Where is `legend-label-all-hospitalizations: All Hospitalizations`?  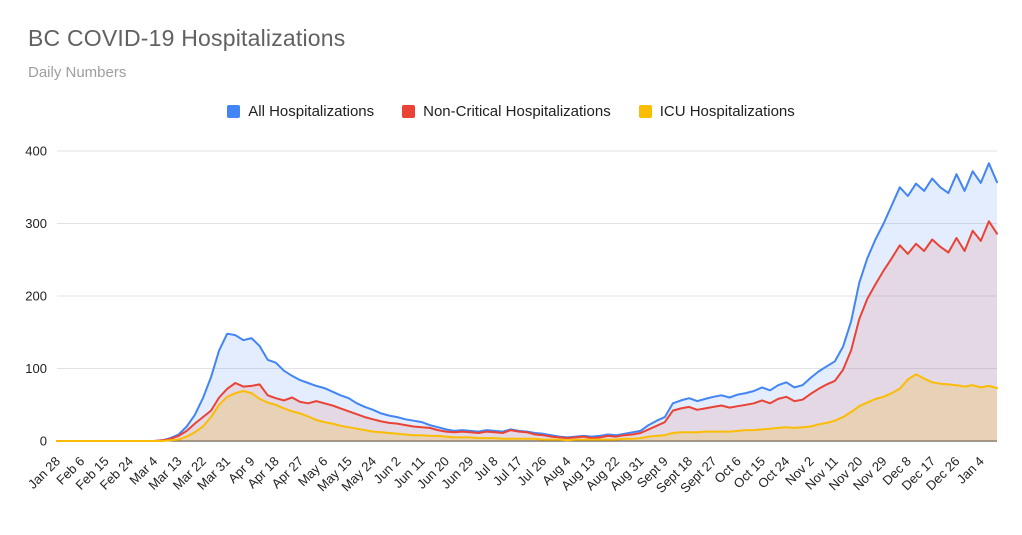
legend-label-all-hospitalizations: All Hospitalizations is located at coordinates (311, 111).